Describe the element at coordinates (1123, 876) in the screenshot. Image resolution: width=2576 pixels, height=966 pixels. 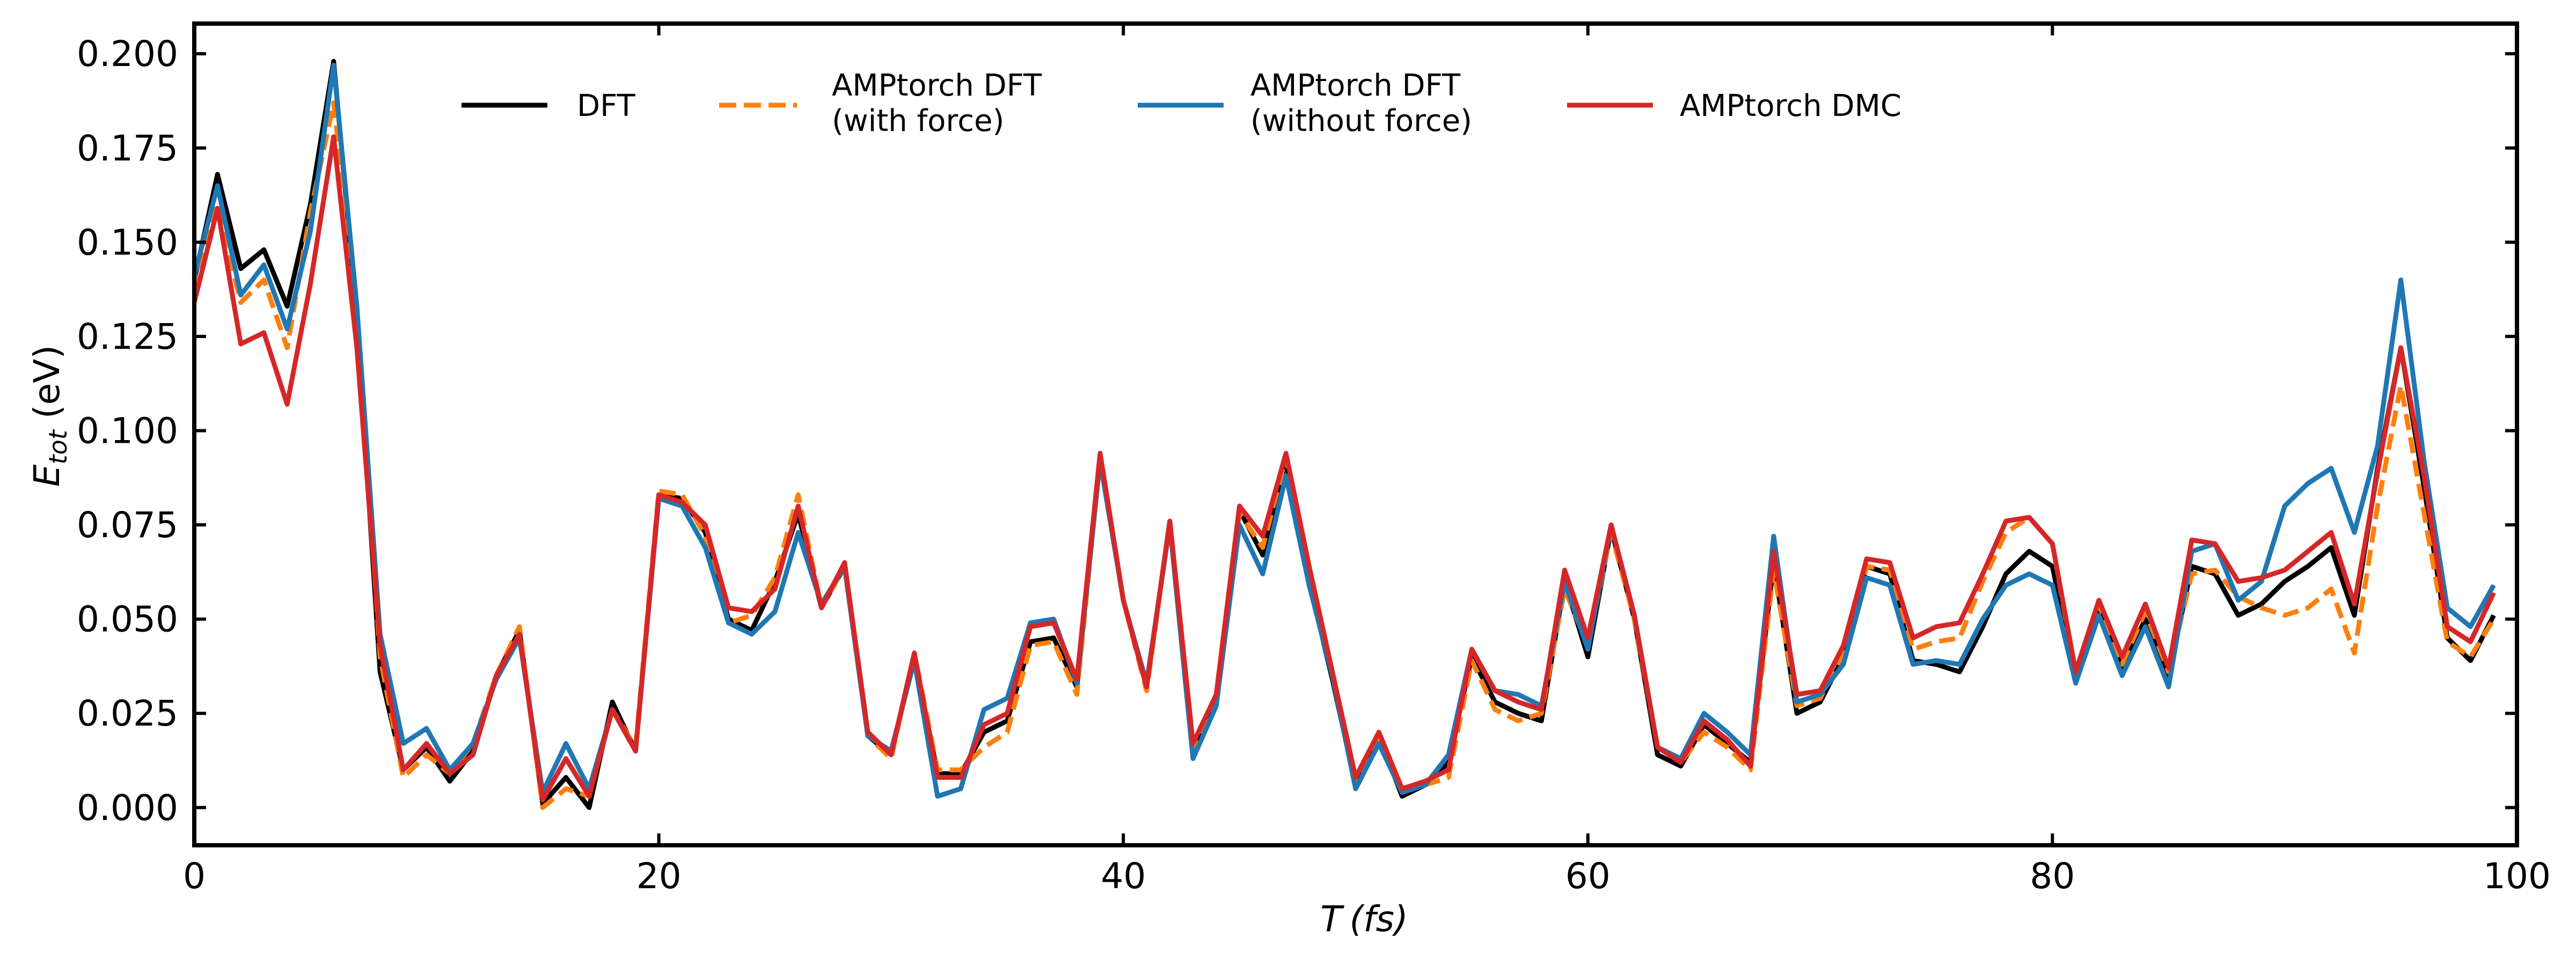
I see `x-tick-label: 40` at that location.